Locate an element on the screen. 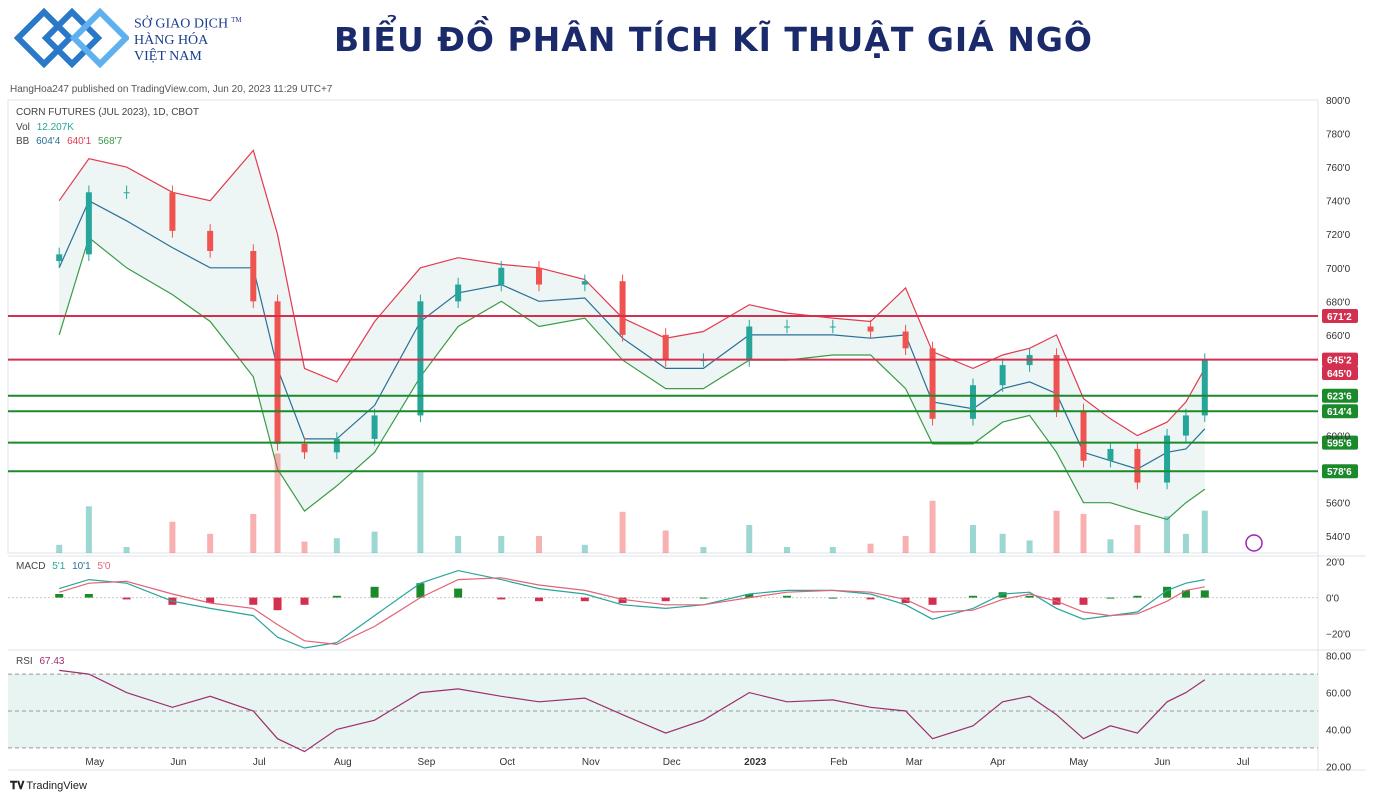  rsi-tick-label: 80.00 is located at coordinates (1338, 657).